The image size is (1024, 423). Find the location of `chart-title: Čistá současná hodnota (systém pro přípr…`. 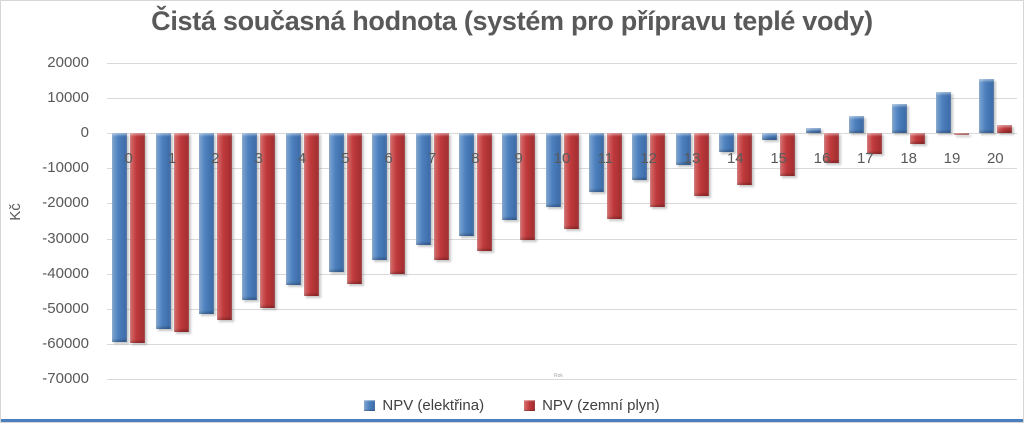

chart-title: Čistá současná hodnota (systém pro přípr… is located at coordinates (512, 21).